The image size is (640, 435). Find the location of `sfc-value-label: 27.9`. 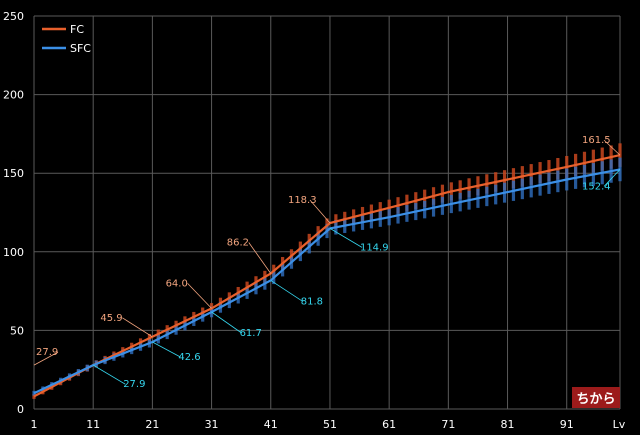

sfc-value-label: 27.9 is located at coordinates (134, 384).